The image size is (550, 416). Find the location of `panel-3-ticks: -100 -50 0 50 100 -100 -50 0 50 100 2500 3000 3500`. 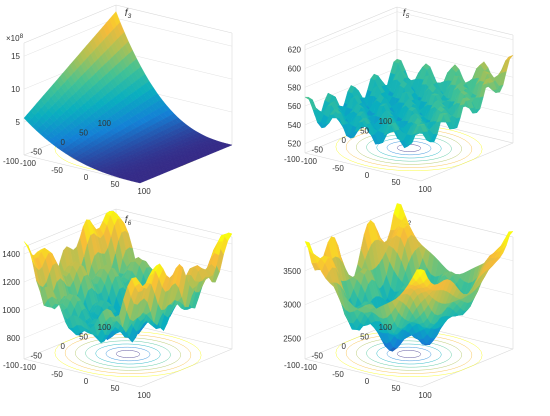

panel-3-ticks: -100 -50 0 50 100 -100 -50 0 50 100 2500 3000 3500 is located at coordinates (357, 333).